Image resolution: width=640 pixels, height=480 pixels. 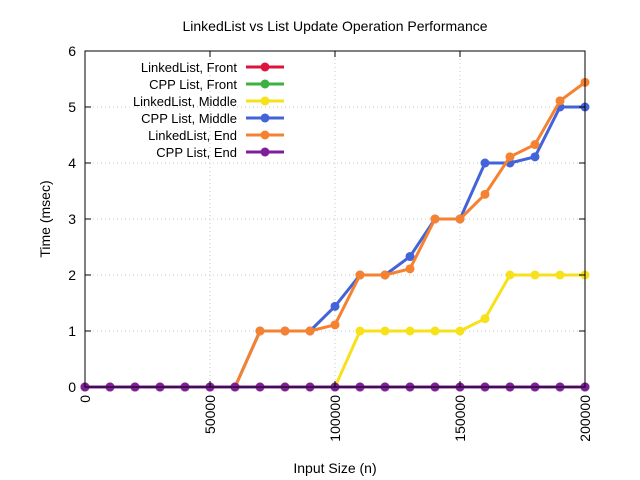 I want to click on x-tick-label: 50000, so click(x=210, y=414).